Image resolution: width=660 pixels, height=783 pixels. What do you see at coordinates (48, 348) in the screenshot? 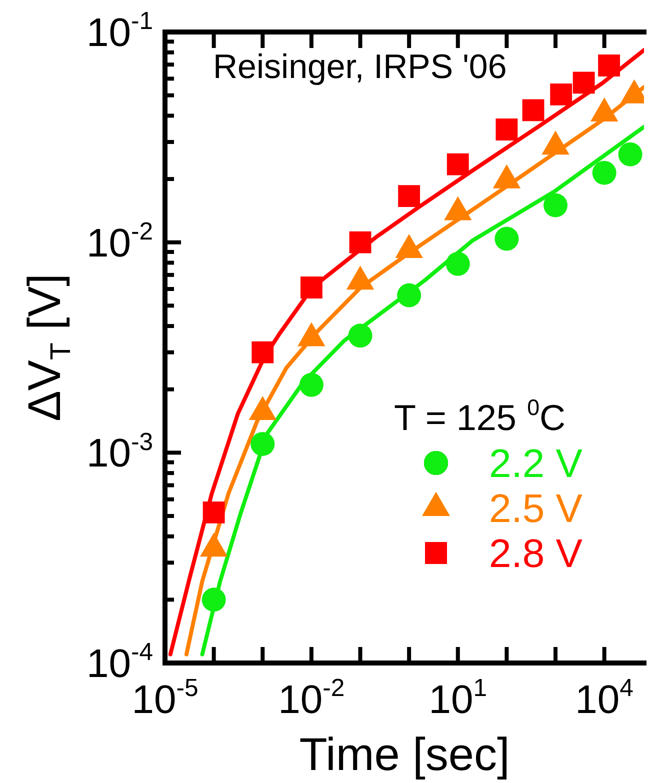
I see `y-axis-title: ΔVT [V]` at bounding box center [48, 348].